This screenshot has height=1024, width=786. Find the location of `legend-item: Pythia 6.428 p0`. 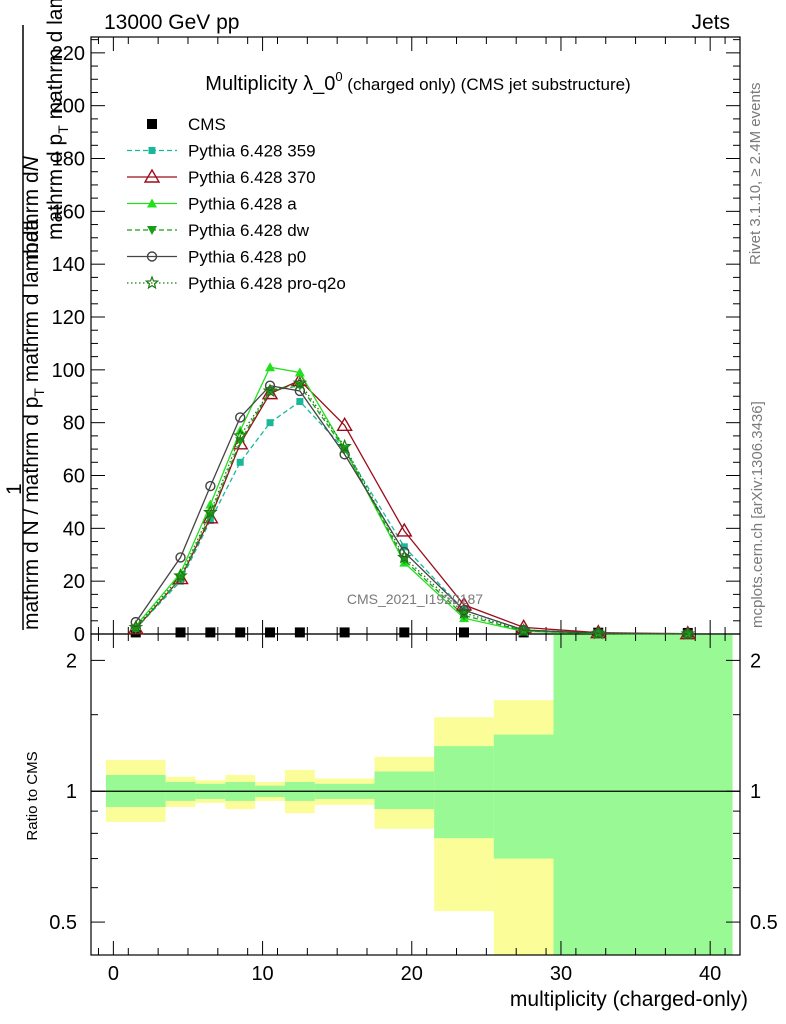

legend-item: Pythia 6.428 p0 is located at coordinates (216, 257).